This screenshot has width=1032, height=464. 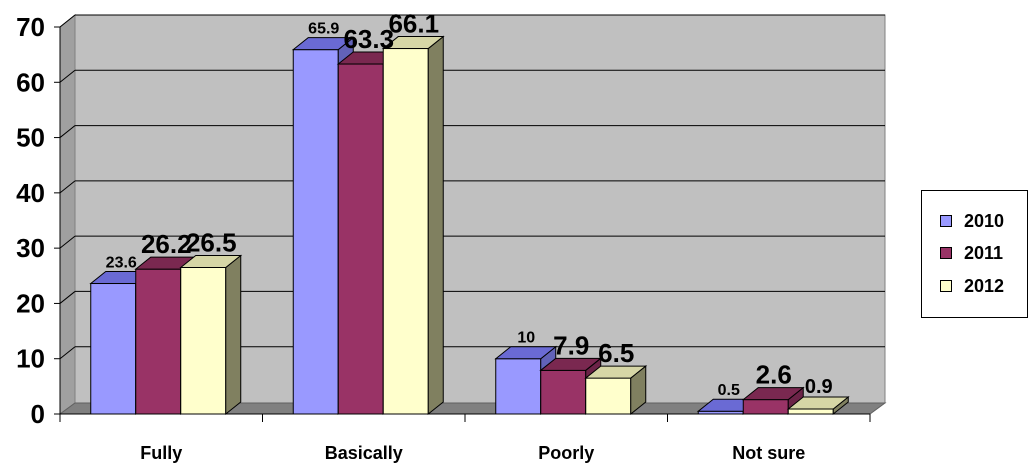 What do you see at coordinates (166, 244) in the screenshot?
I see `data-label: 26.2` at bounding box center [166, 244].